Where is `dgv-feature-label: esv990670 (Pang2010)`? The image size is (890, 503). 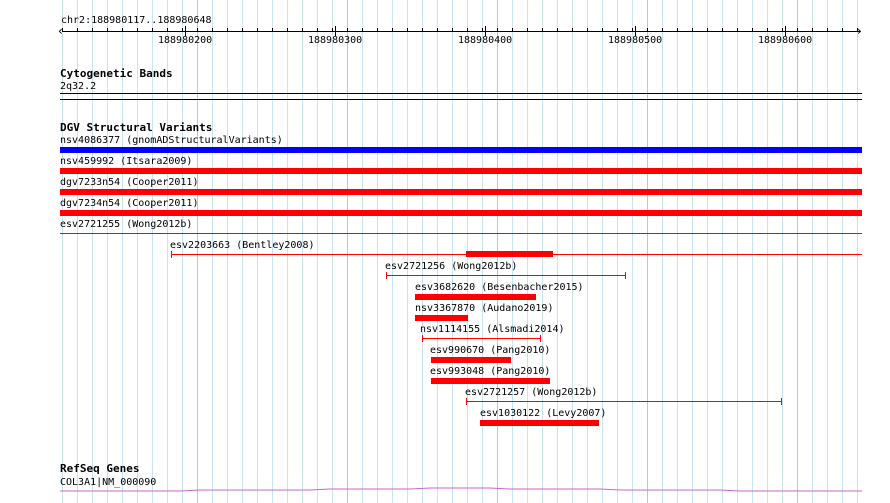
dgv-feature-label: esv990670 (Pang2010) is located at coordinates (490, 350).